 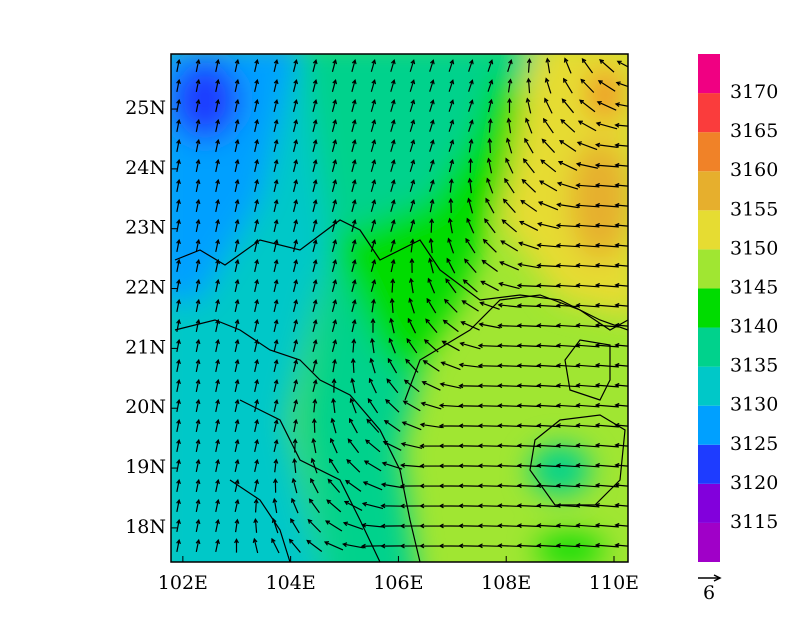 I want to click on colorbar-label: 3115, so click(x=754, y=522).